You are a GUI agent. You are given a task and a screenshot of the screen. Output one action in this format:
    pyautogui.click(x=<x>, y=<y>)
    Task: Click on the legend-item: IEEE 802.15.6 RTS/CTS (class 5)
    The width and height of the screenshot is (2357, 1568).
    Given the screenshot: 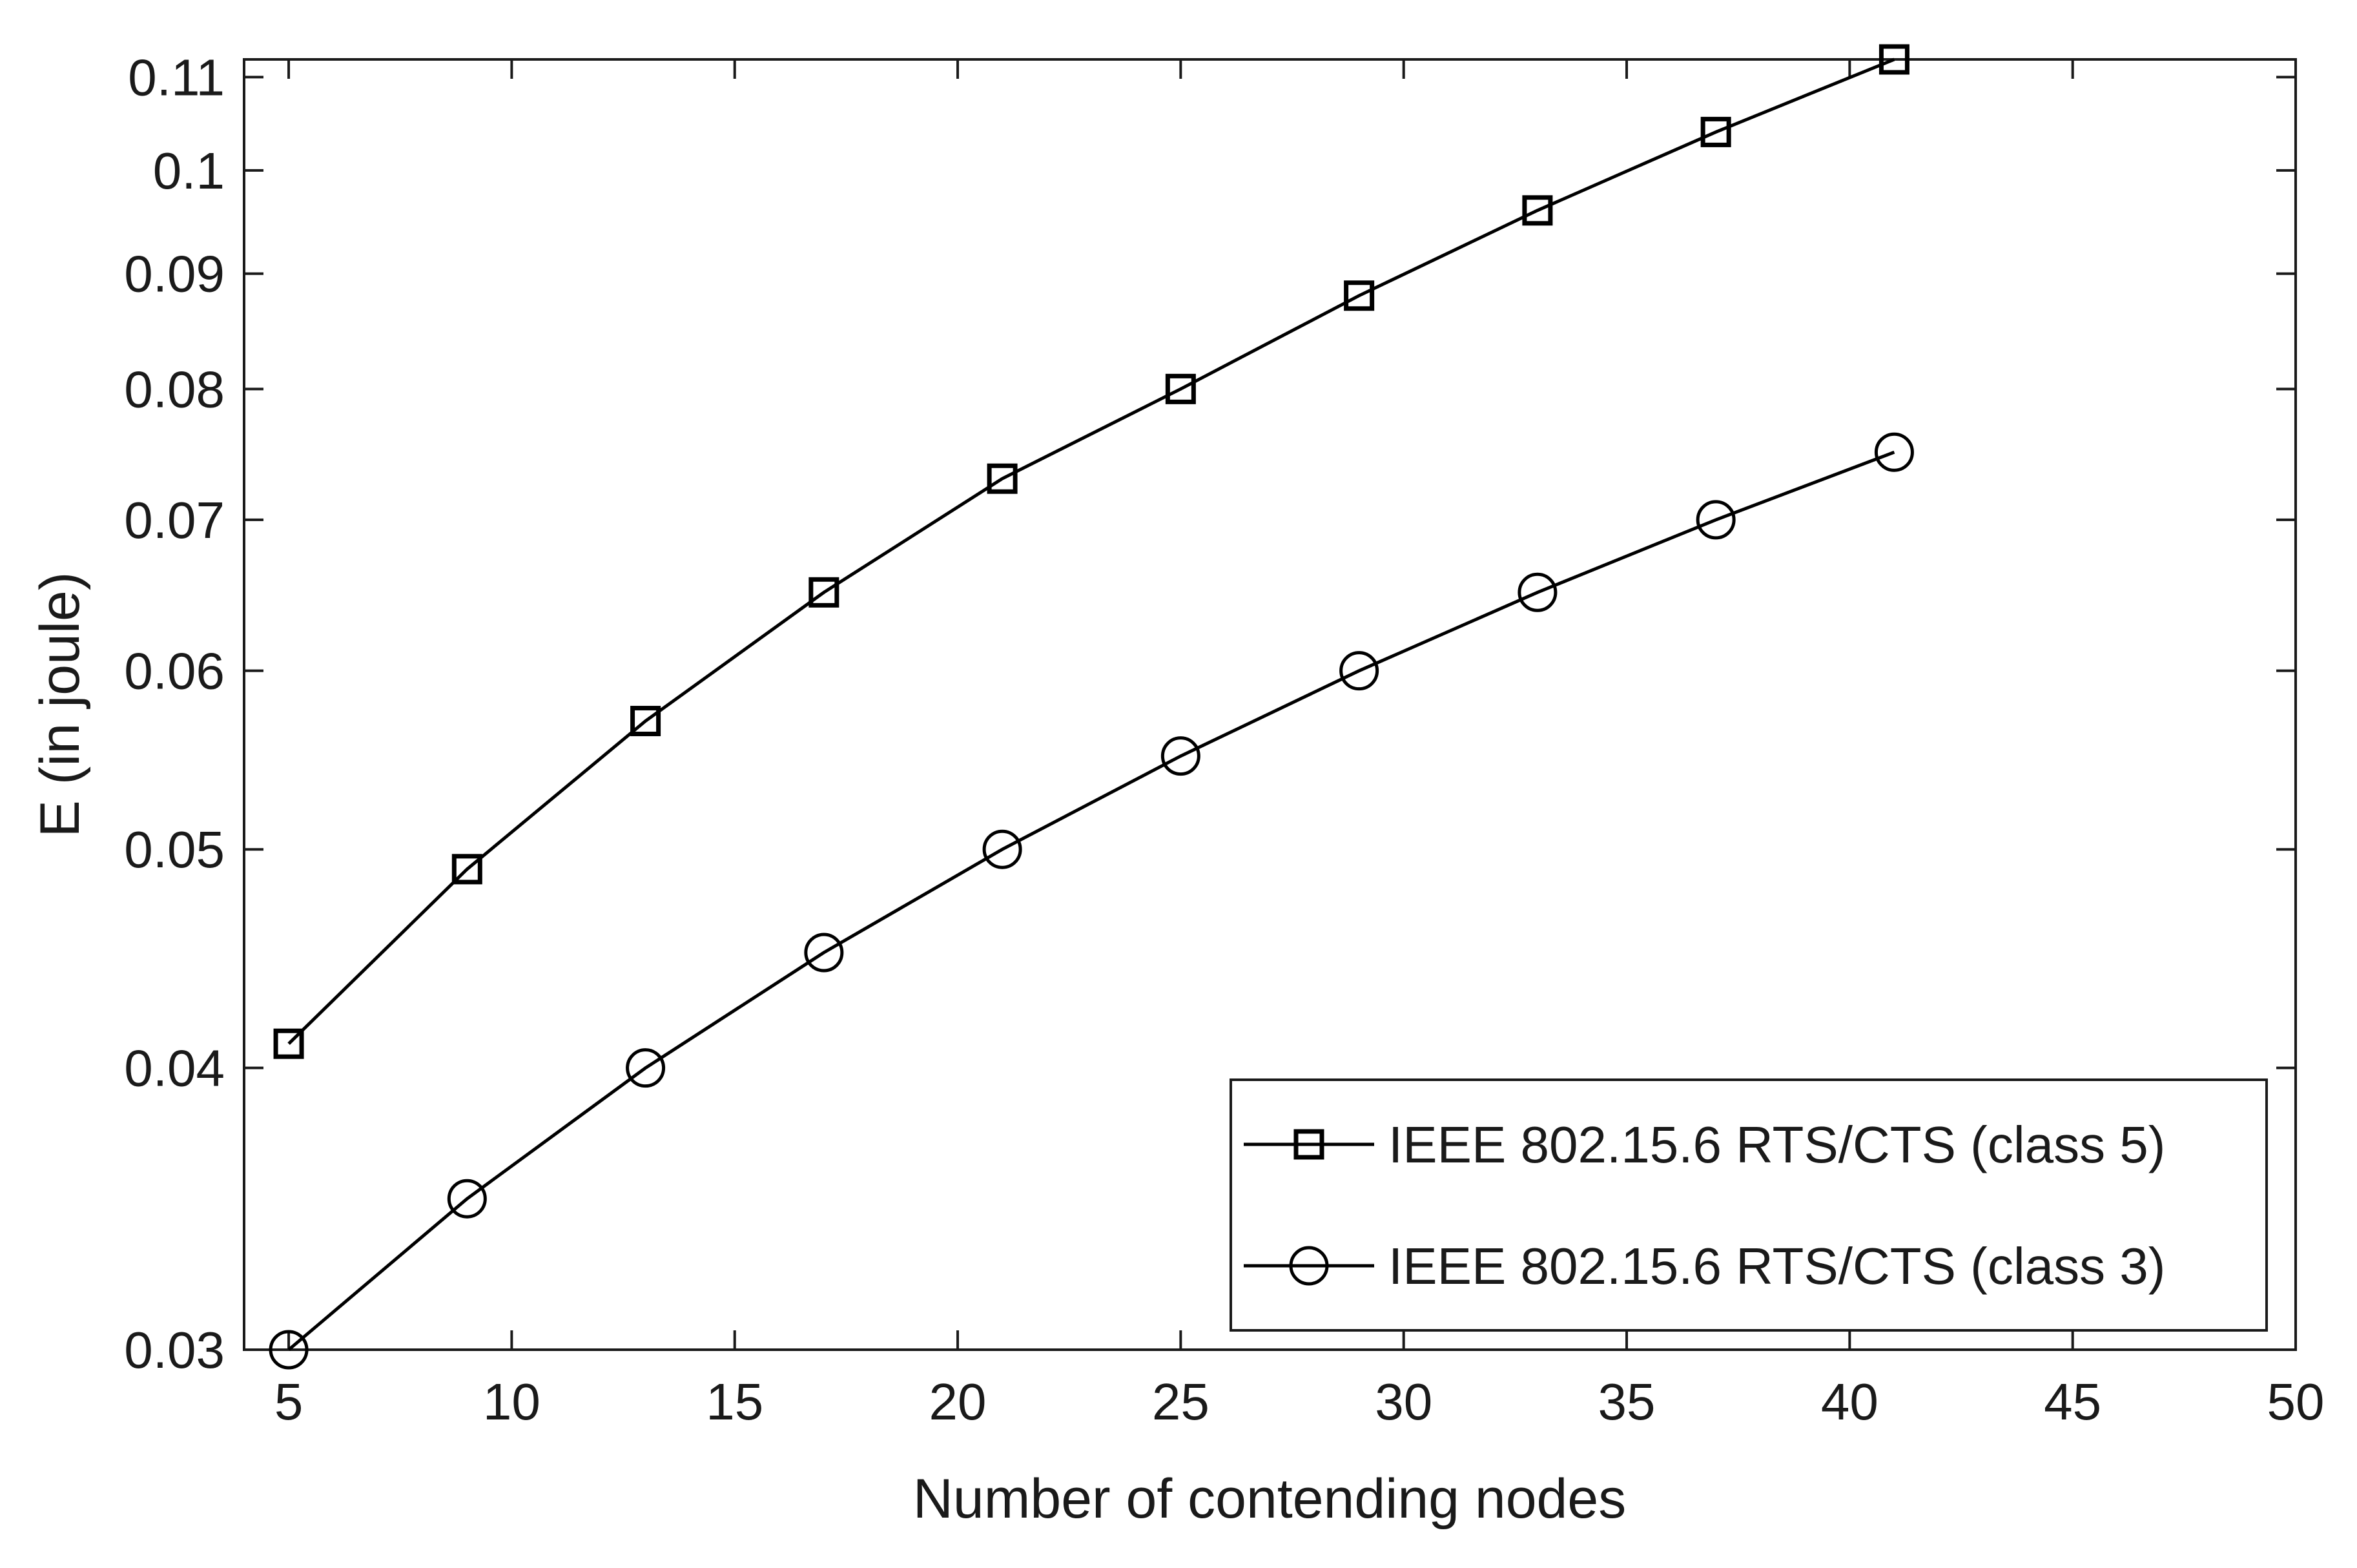 What is the action you would take?
    pyautogui.click(x=1705, y=1144)
    